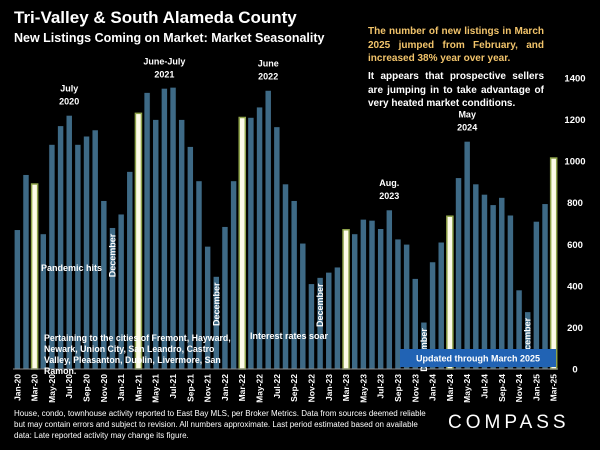 The image size is (600, 450). Describe the element at coordinates (575, 286) in the screenshot. I see `y-tick-label: 400` at that location.